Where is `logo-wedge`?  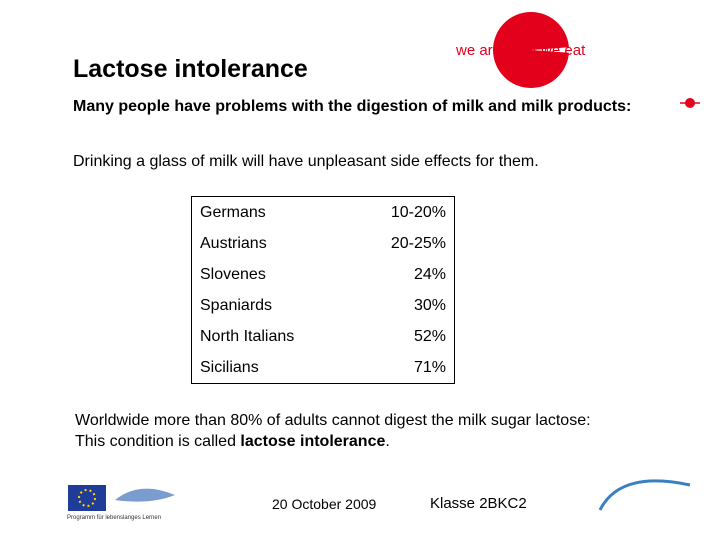
logo-wedge is located at coordinates (565, 50).